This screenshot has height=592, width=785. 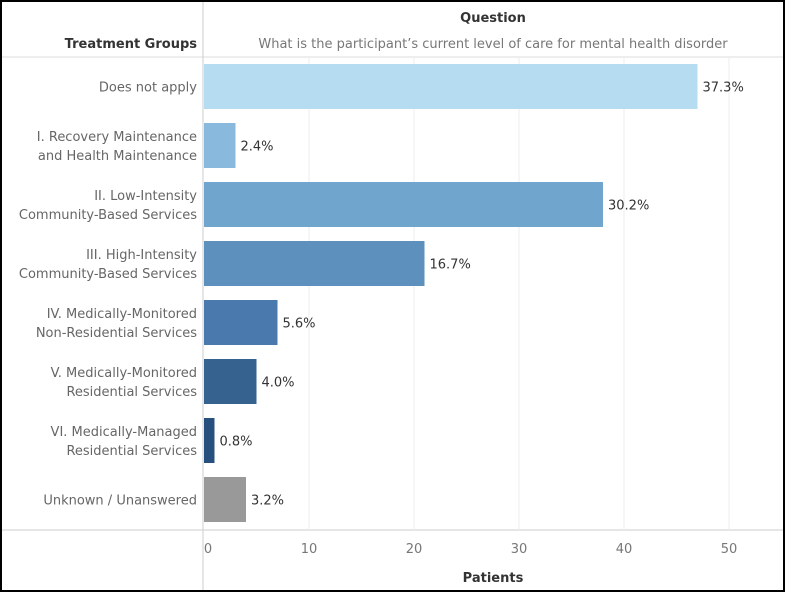 I want to click on x-tick-label: 10, so click(x=309, y=549).